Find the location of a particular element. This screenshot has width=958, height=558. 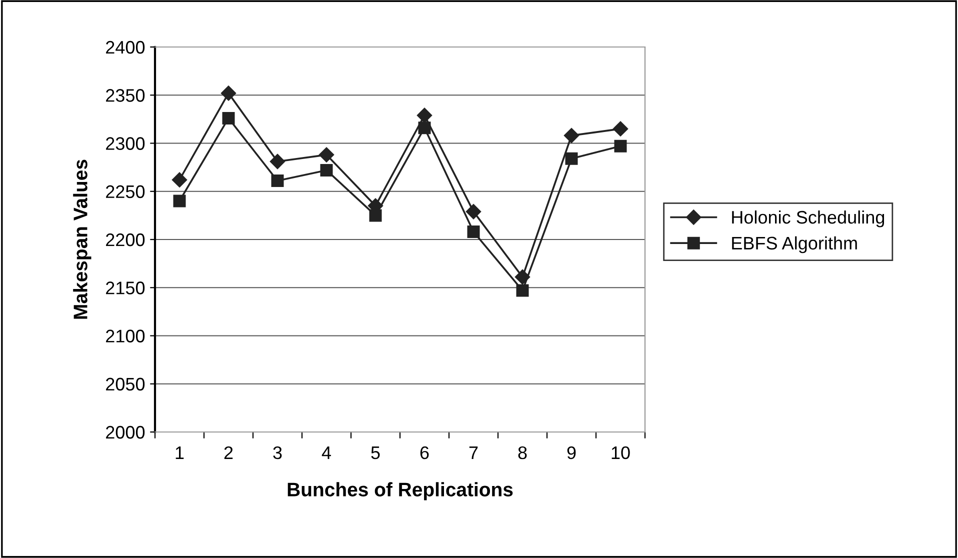

x-tick-label: 7 is located at coordinates (473, 452).